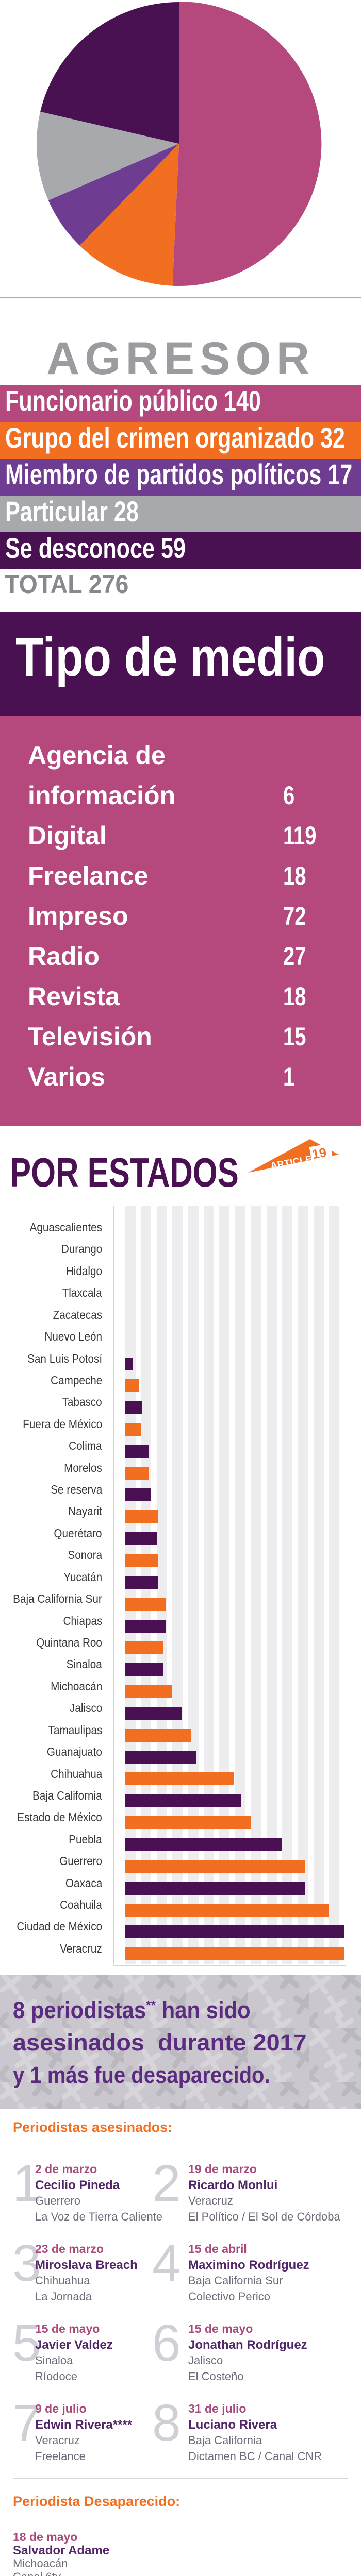 The height and width of the screenshot is (2576, 361). Describe the element at coordinates (319, 1153) in the screenshot. I see `svg-text: 19` at that location.